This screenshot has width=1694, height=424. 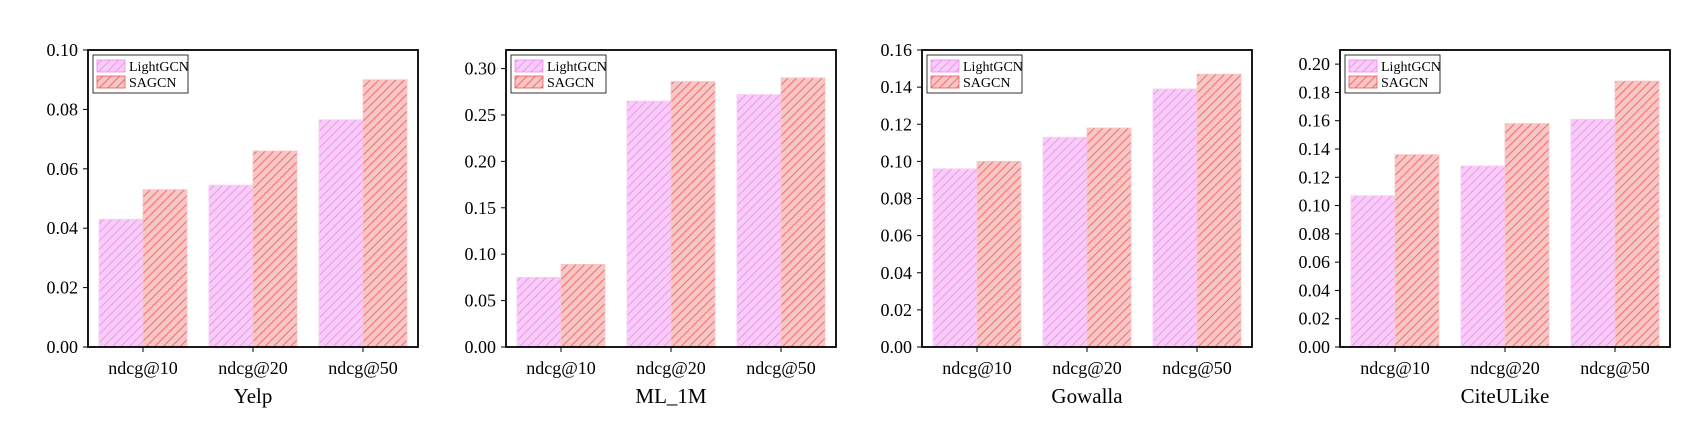 I want to click on y-tick-label: 0.30, so click(x=481, y=69).